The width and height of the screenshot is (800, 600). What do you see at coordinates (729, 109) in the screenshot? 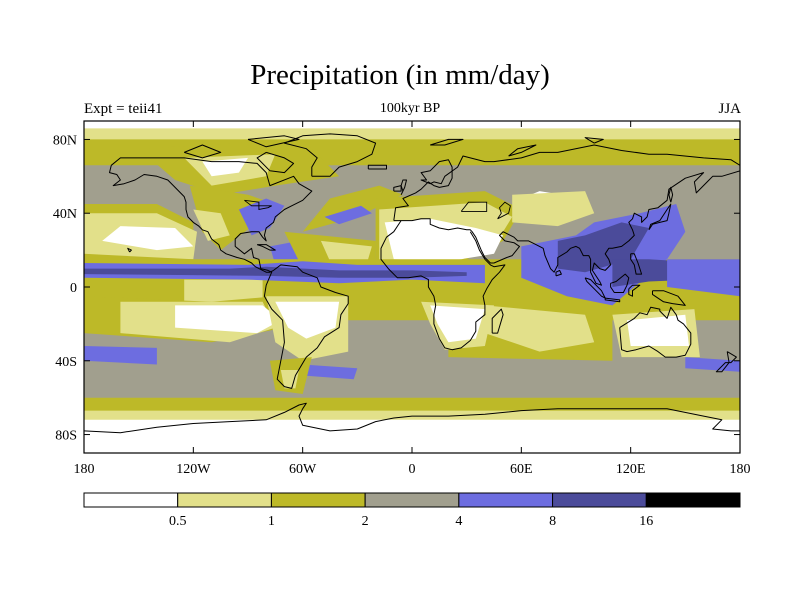
I see `season-label: JJA` at bounding box center [729, 109].